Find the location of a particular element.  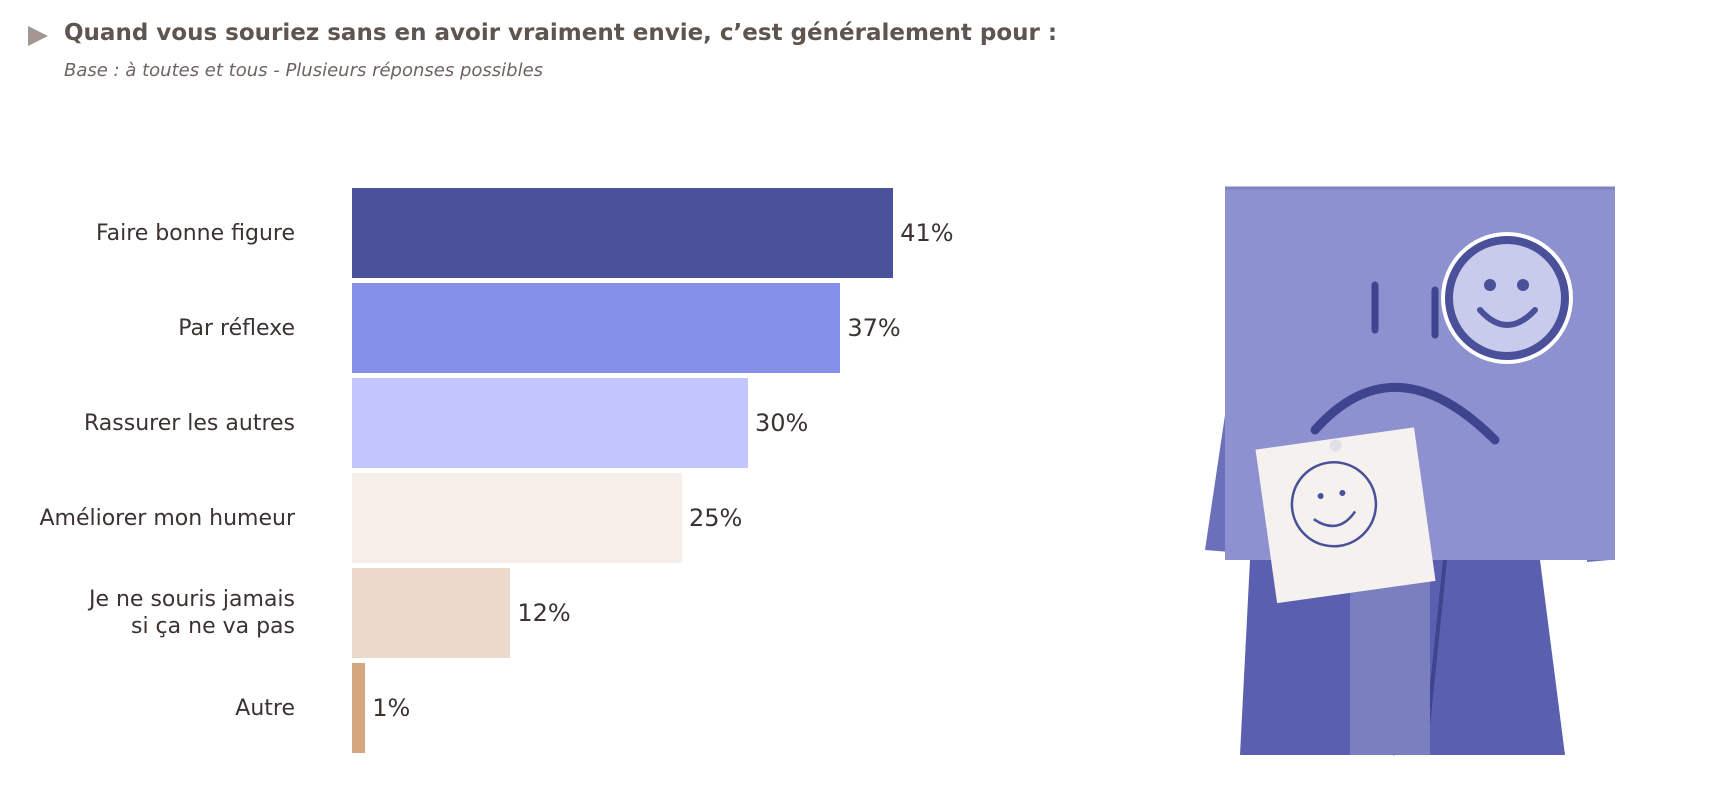

value-label: 30% is located at coordinates (782, 423).